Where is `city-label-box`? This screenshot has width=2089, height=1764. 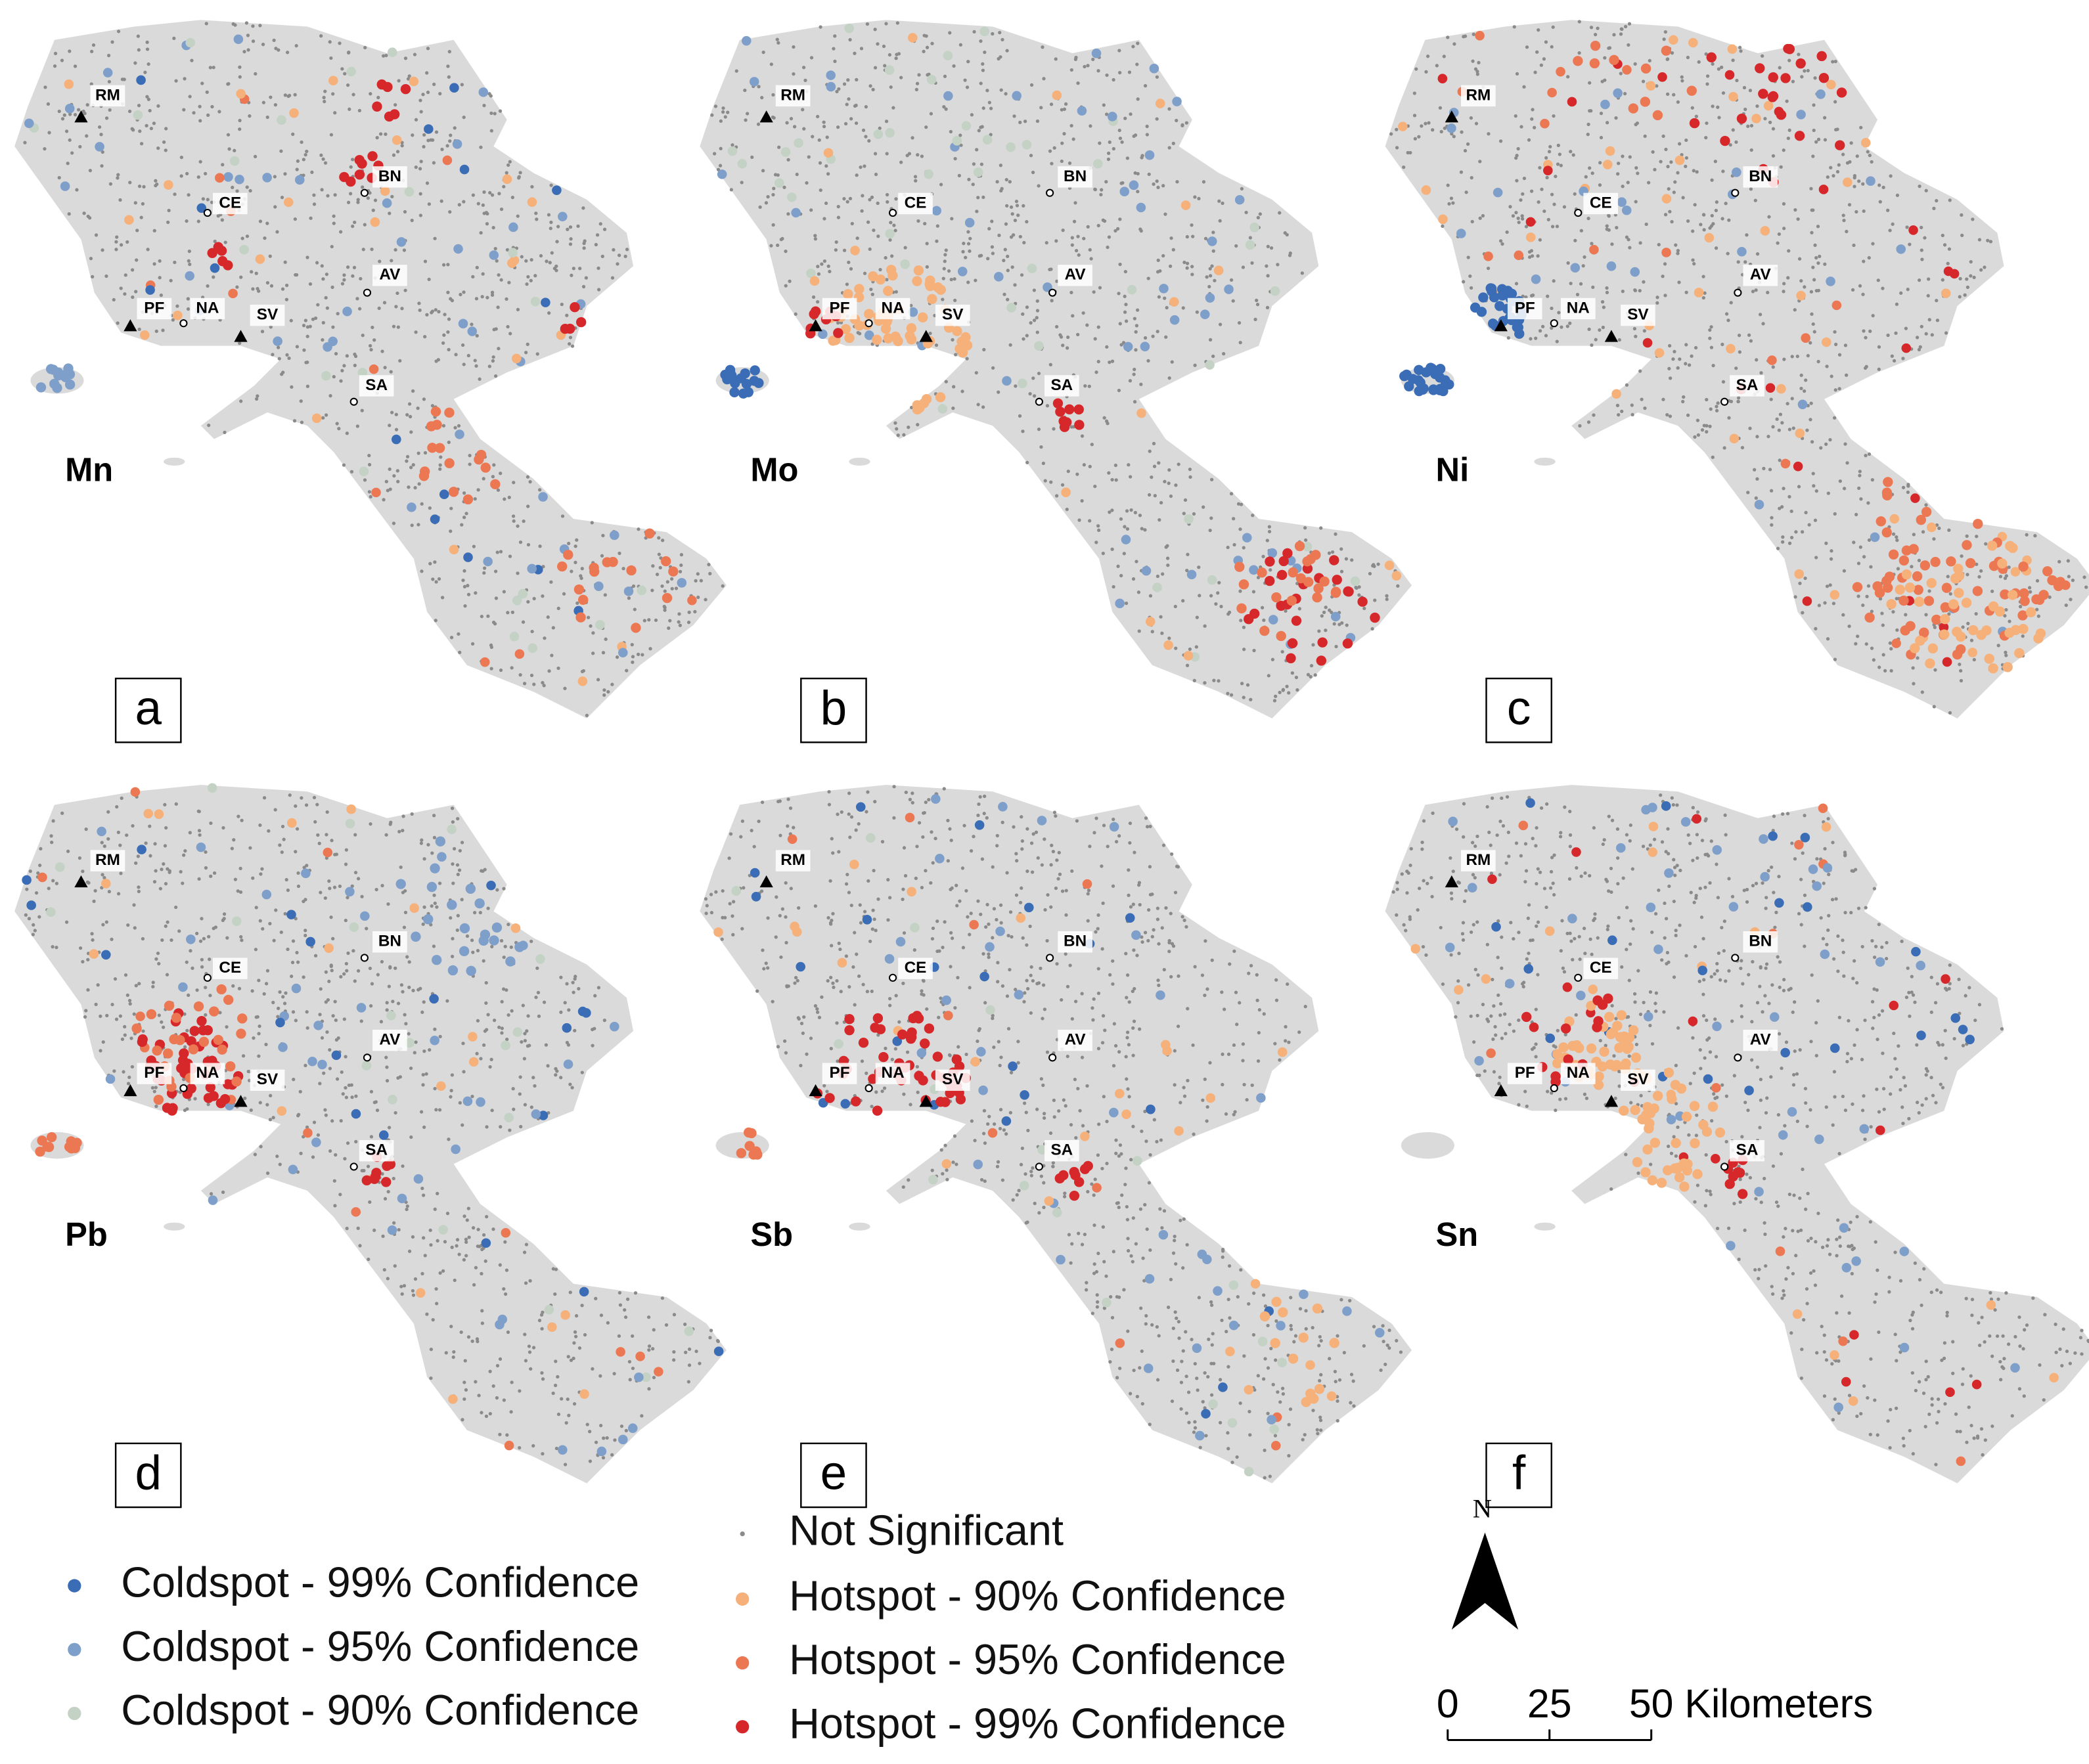 city-label-box is located at coordinates (207, 309).